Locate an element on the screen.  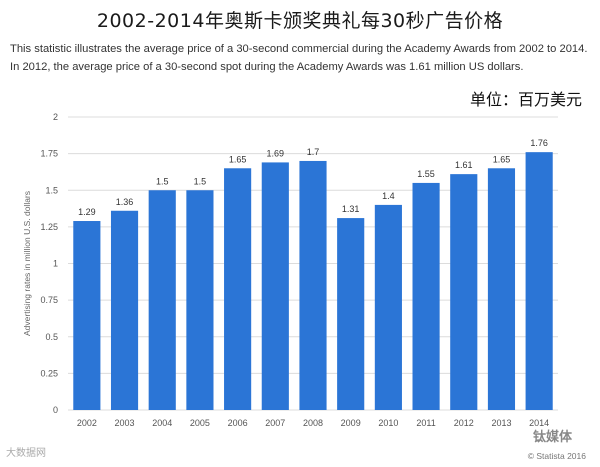
y-tick-label: 0.5 is located at coordinates (51, 337).